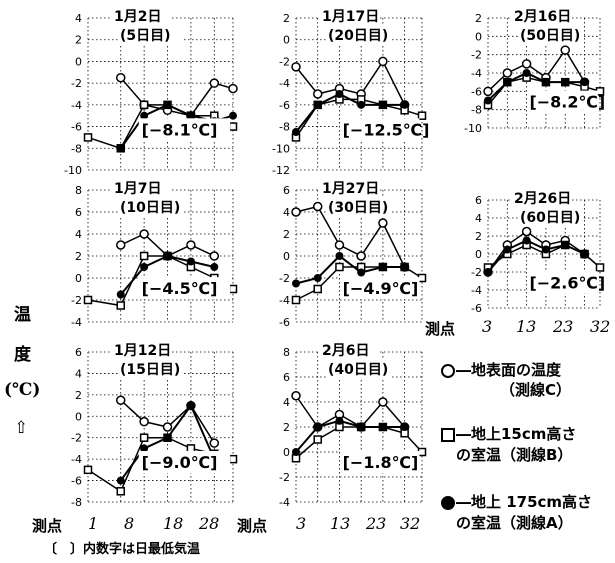  What do you see at coordinates (150, 208) in the screenshot?
I see `chart-subtitle: (10日目)` at bounding box center [150, 208].